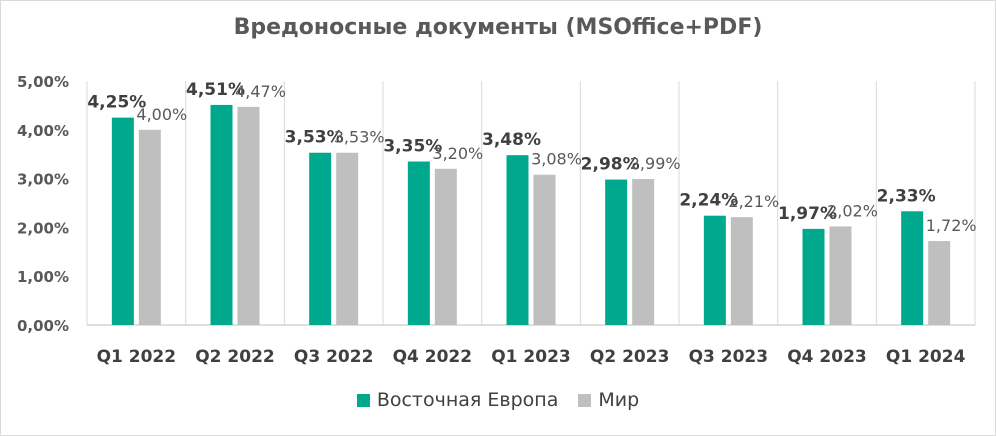 The image size is (996, 436). What do you see at coordinates (43, 82) in the screenshot?
I see `y-tick-label: 5,00%` at bounding box center [43, 82].